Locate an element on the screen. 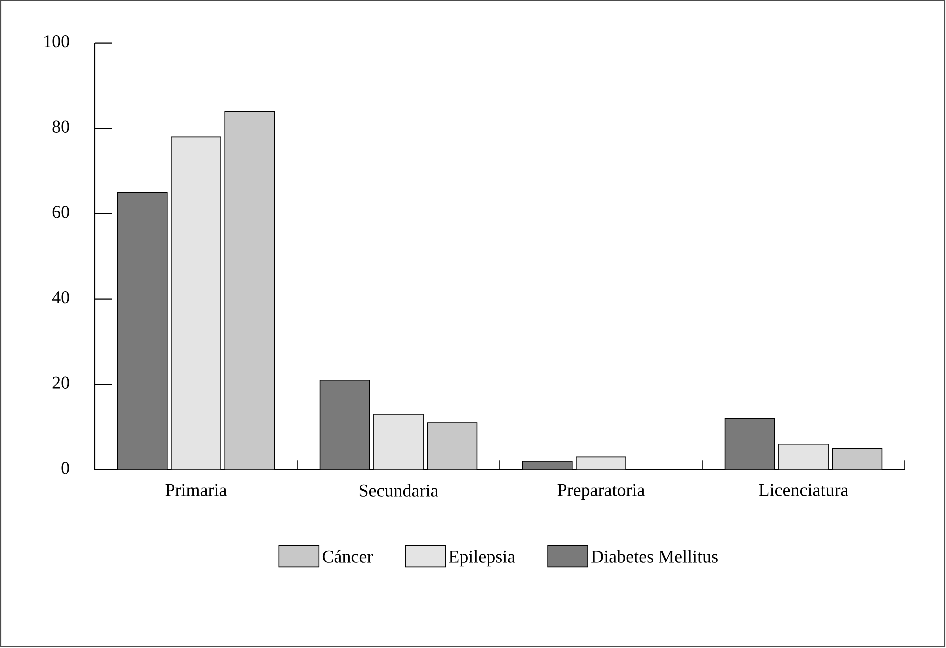 Image resolution: width=946 pixels, height=648 pixels. y-tick-label: 60 is located at coordinates (61, 212).